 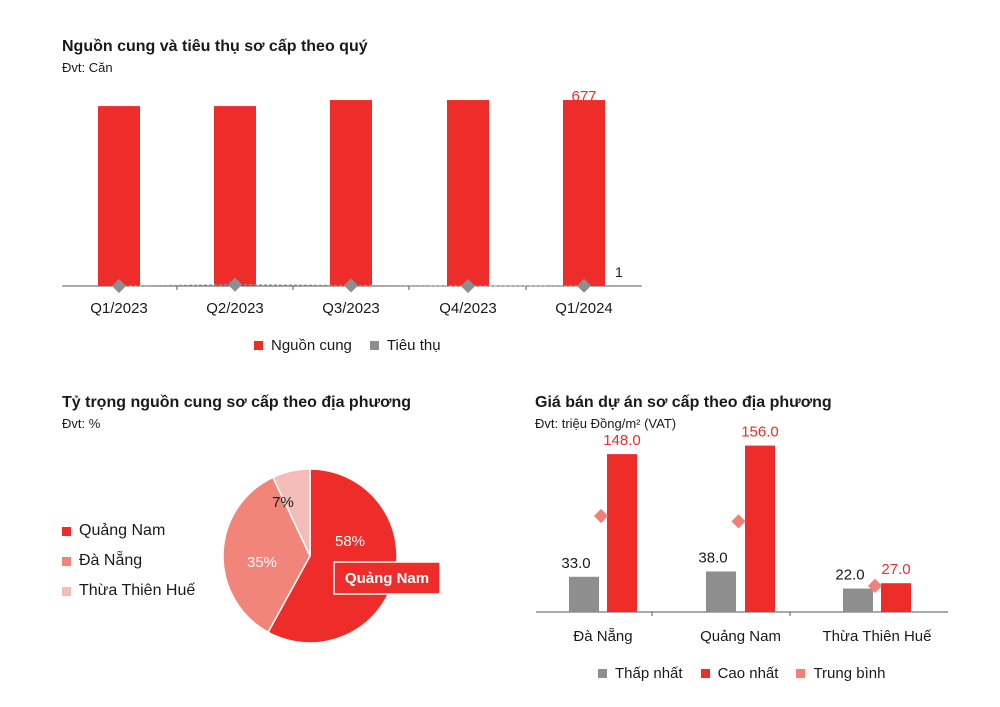 I want to click on supply-bar-q1-2023, so click(x=119, y=196).